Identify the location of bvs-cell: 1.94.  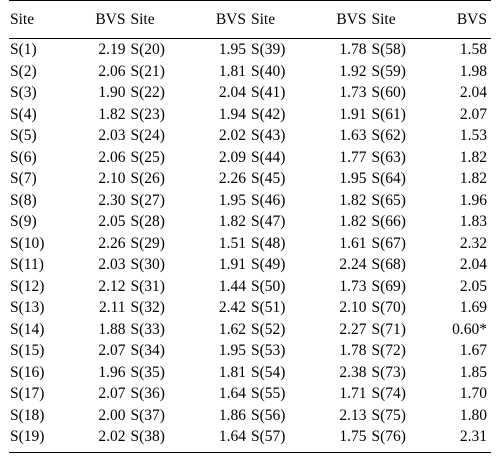
(232, 114).